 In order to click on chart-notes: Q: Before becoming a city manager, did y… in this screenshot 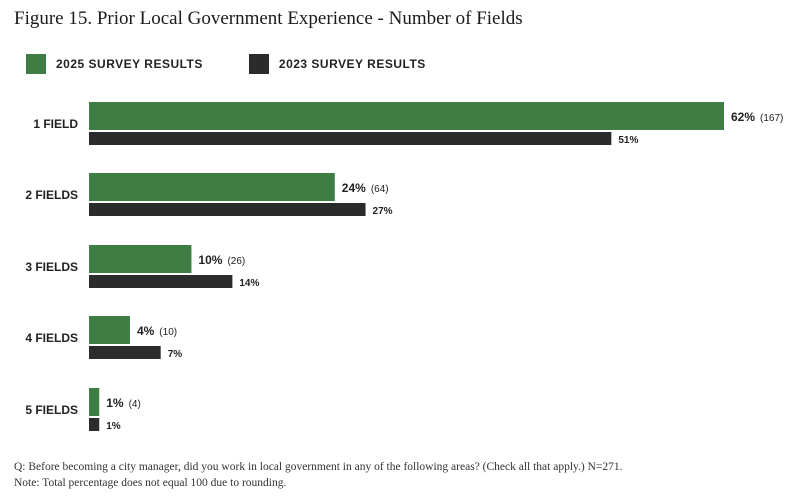, I will do `click(318, 475)`.